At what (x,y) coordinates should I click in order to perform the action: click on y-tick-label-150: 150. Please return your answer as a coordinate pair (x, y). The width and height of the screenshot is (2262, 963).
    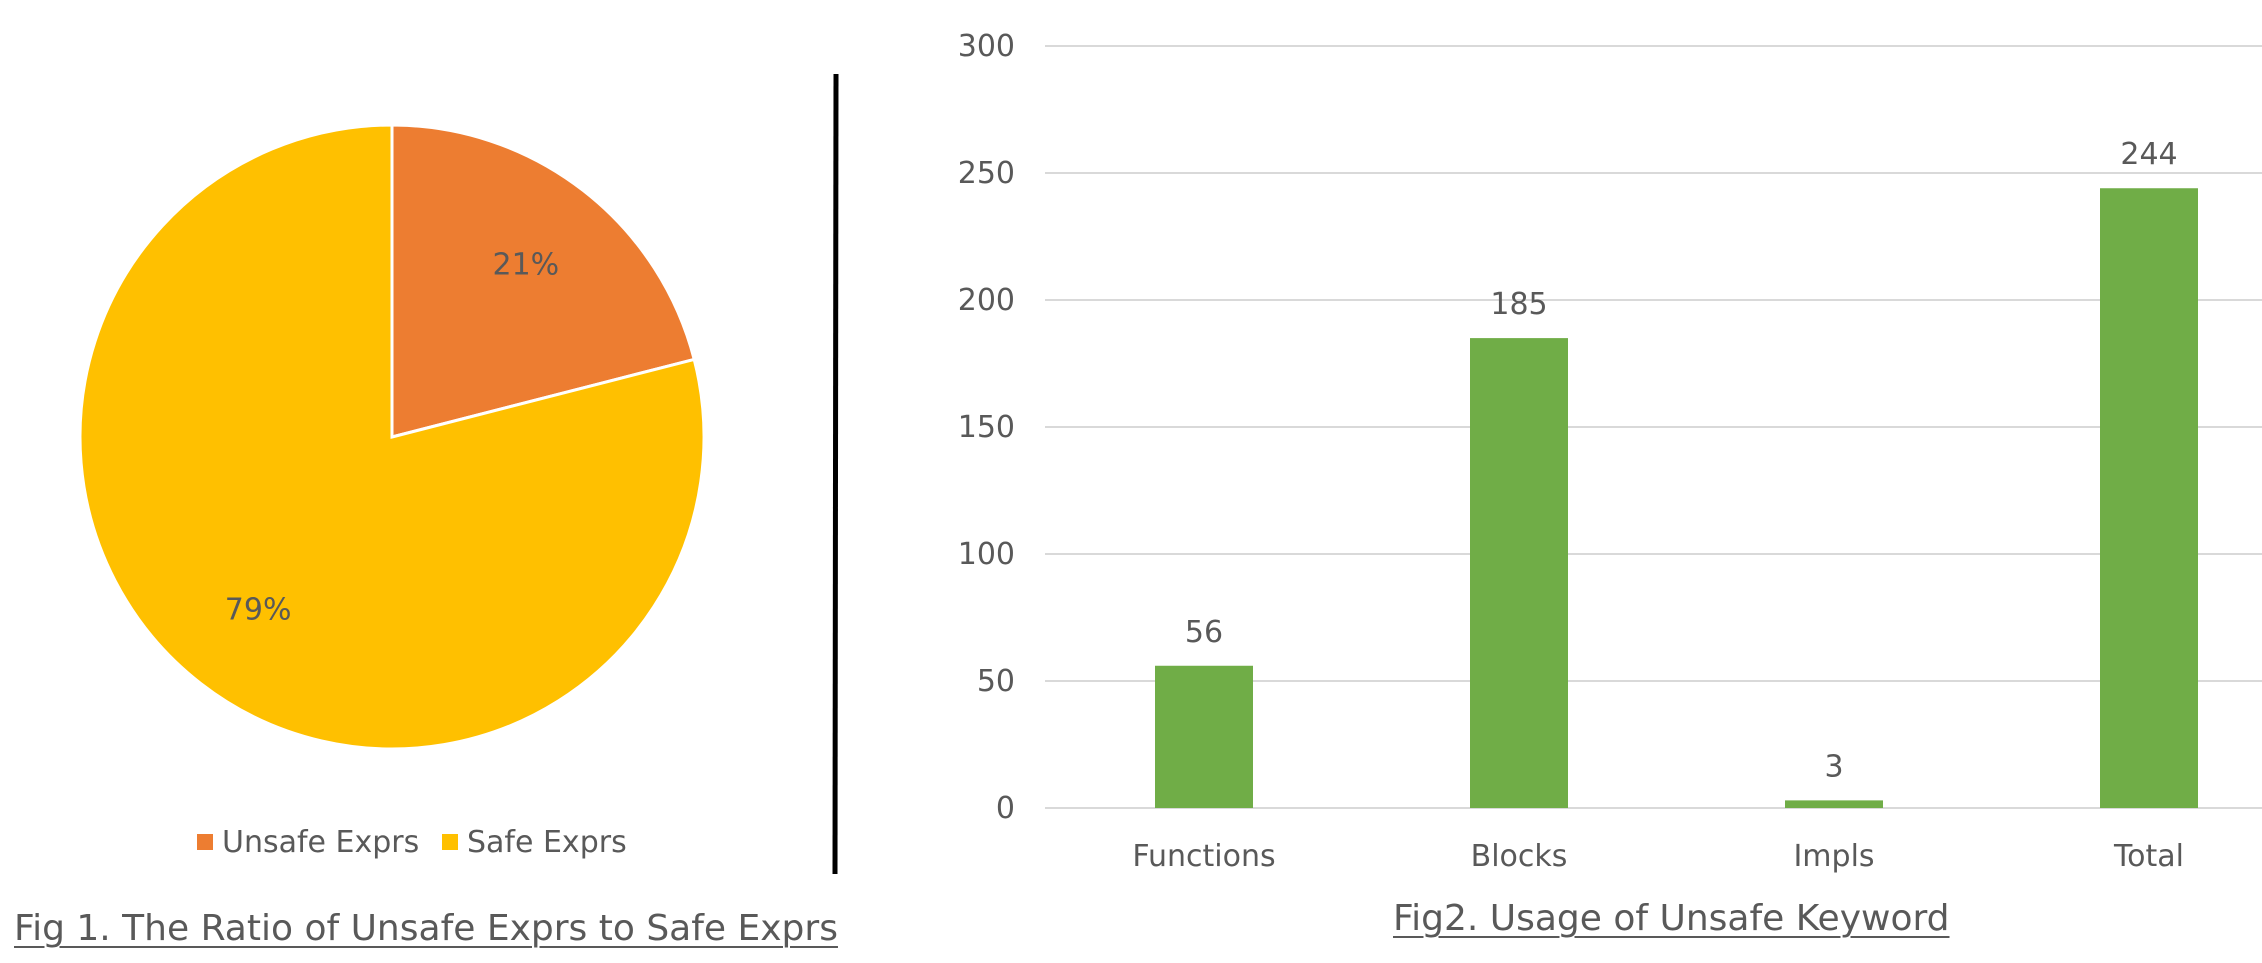
    Looking at the image, I should click on (986, 427).